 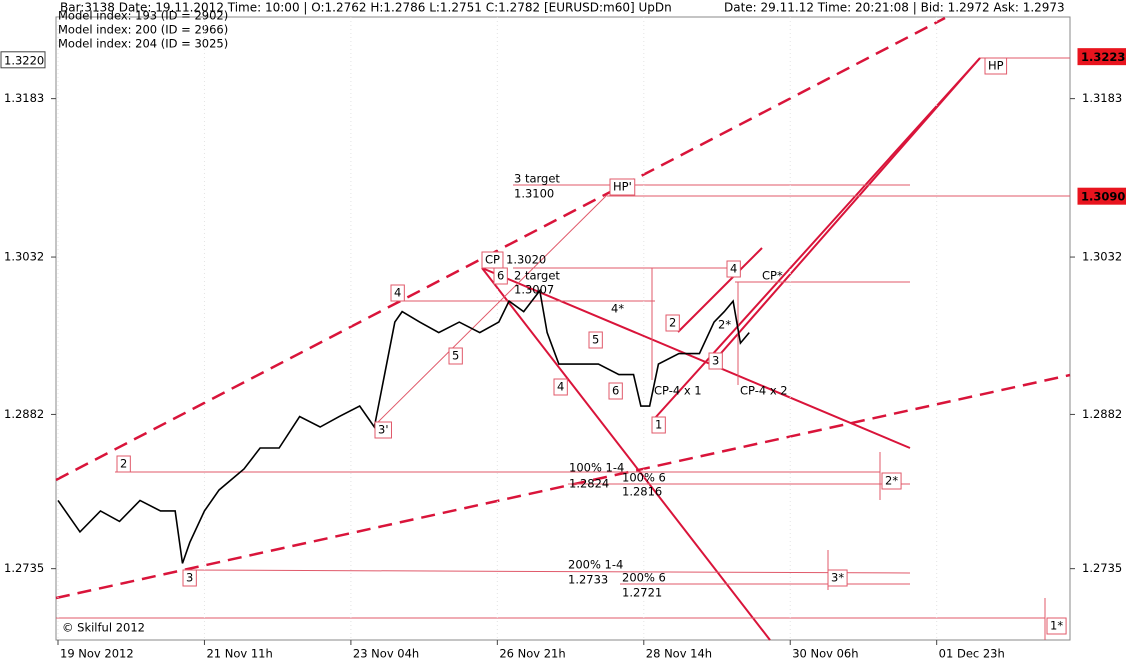 I want to click on y-tick-label: 1.3032, so click(x=1102, y=257).